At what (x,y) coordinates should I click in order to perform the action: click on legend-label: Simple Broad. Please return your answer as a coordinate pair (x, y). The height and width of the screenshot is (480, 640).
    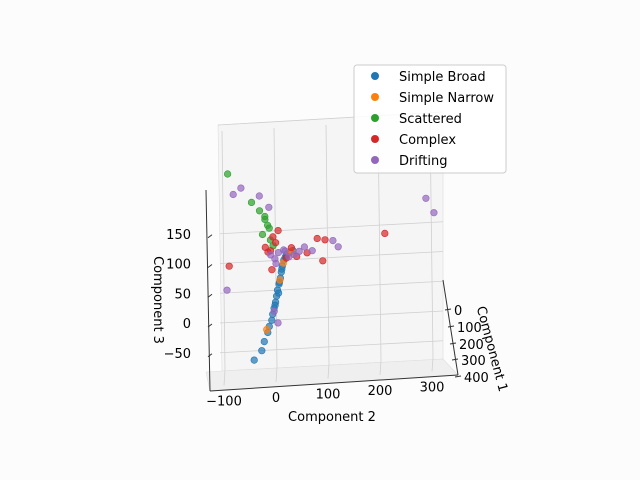
    Looking at the image, I should click on (442, 77).